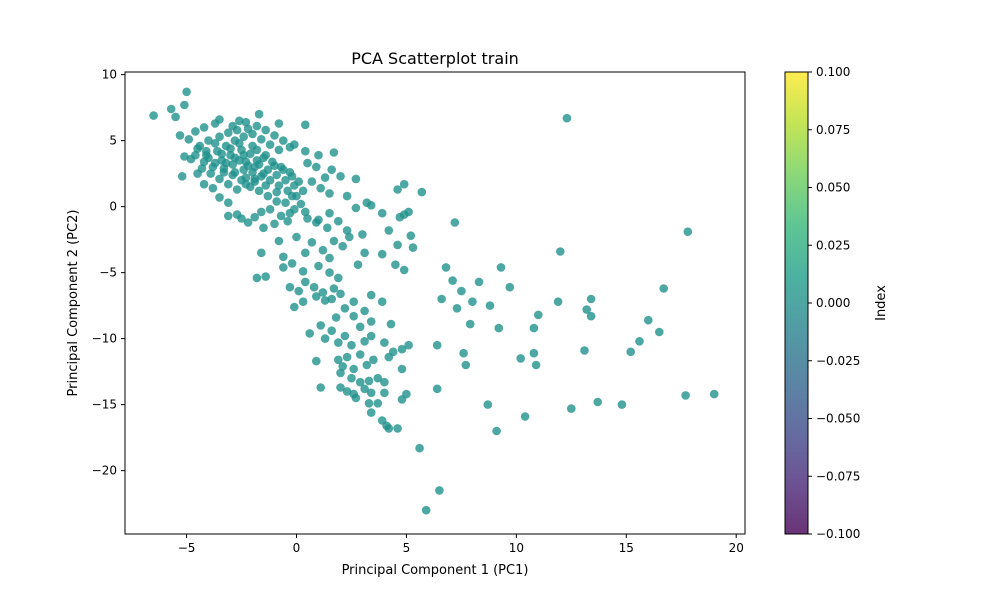 The height and width of the screenshot is (600, 1000). Describe the element at coordinates (297, 548) in the screenshot. I see `x-tick-label: 0` at that location.